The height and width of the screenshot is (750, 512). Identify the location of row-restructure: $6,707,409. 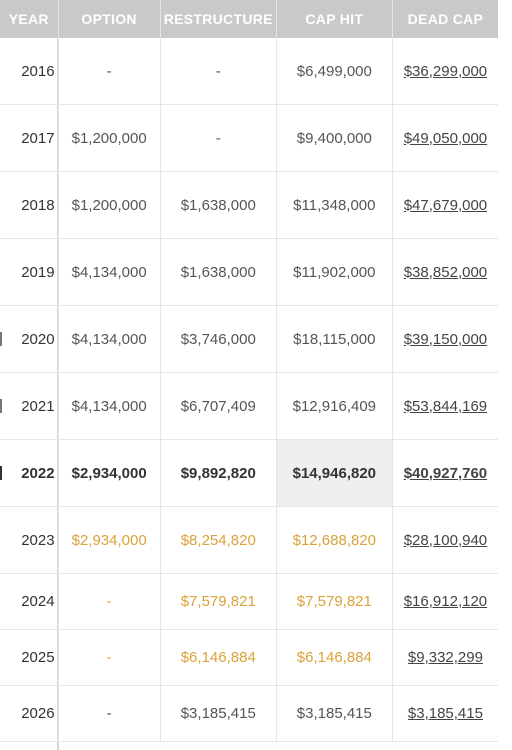
(217, 406).